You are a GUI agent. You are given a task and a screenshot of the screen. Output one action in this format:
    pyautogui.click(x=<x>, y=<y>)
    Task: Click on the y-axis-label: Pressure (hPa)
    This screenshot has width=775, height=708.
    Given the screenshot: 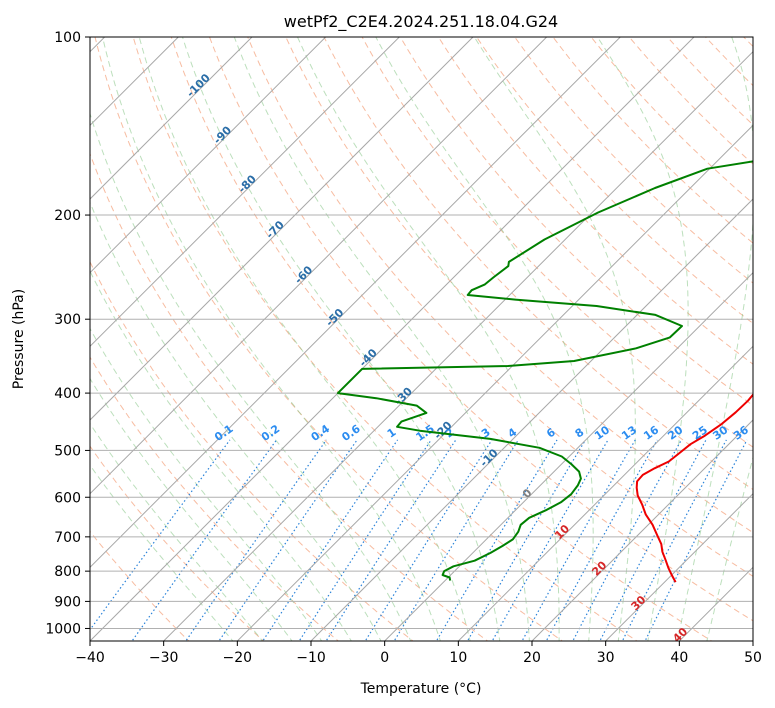 What is the action you would take?
    pyautogui.click(x=19, y=339)
    